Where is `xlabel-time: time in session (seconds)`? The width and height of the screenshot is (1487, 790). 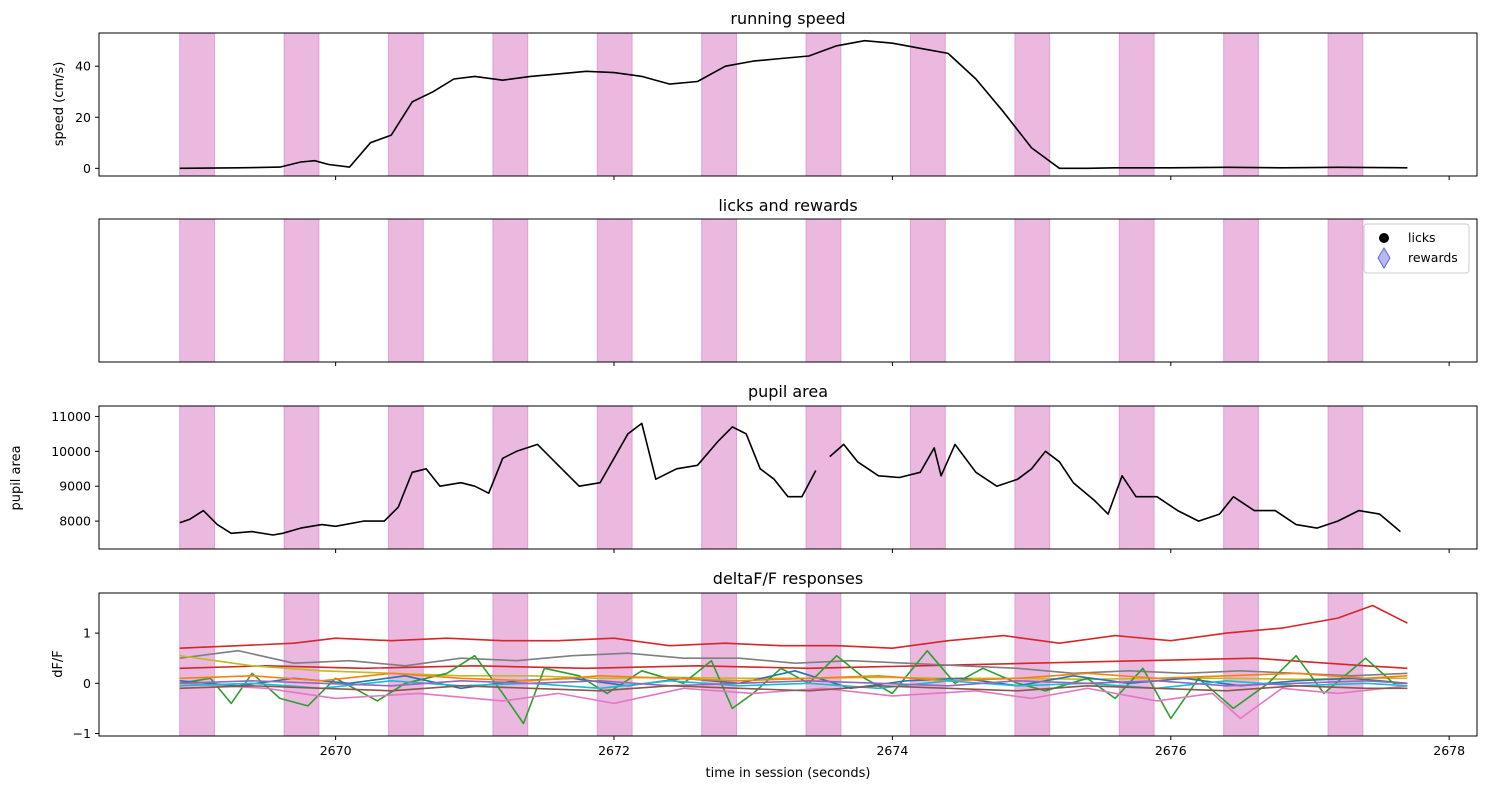
xlabel-time: time in session (seconds) is located at coordinates (787, 773).